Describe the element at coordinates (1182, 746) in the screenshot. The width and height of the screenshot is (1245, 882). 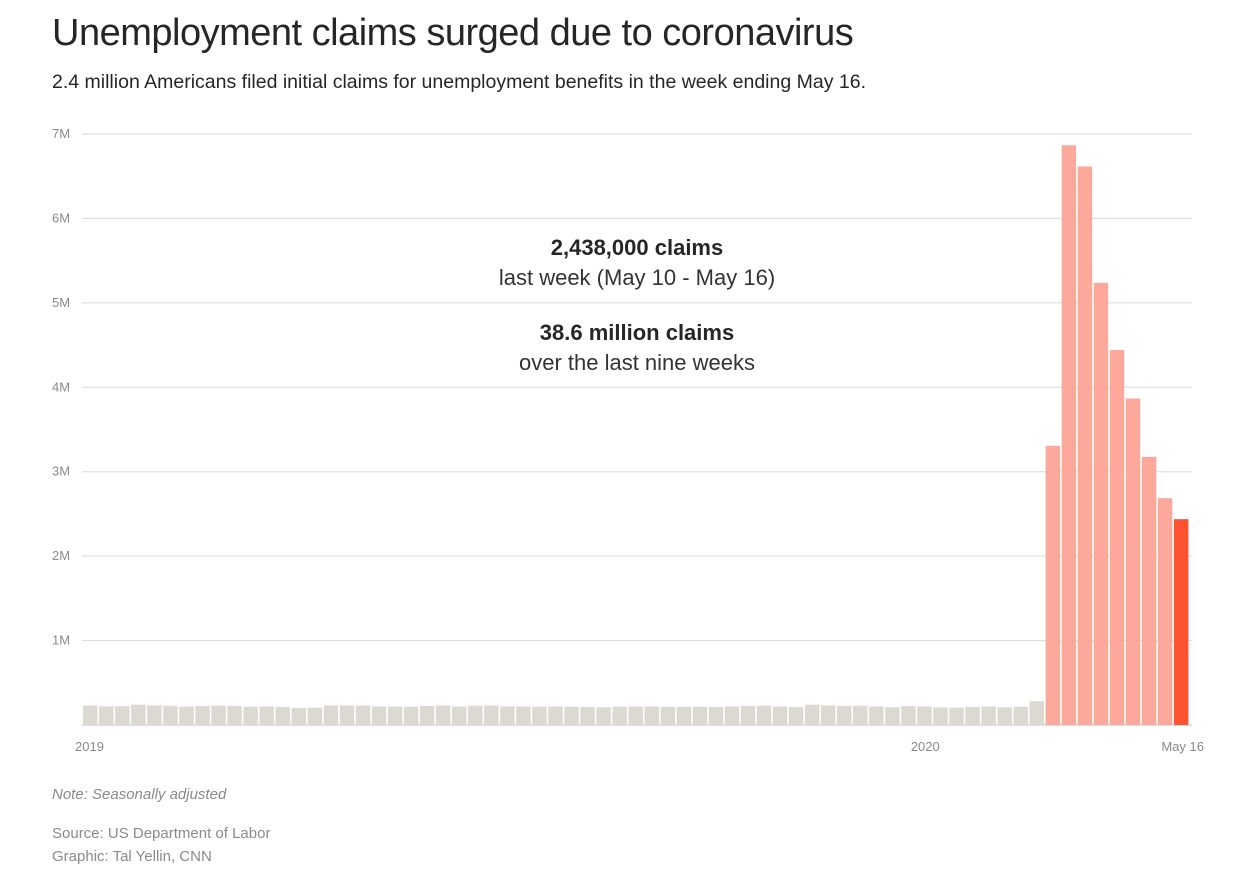
I see `x-tick-label: May 16` at that location.